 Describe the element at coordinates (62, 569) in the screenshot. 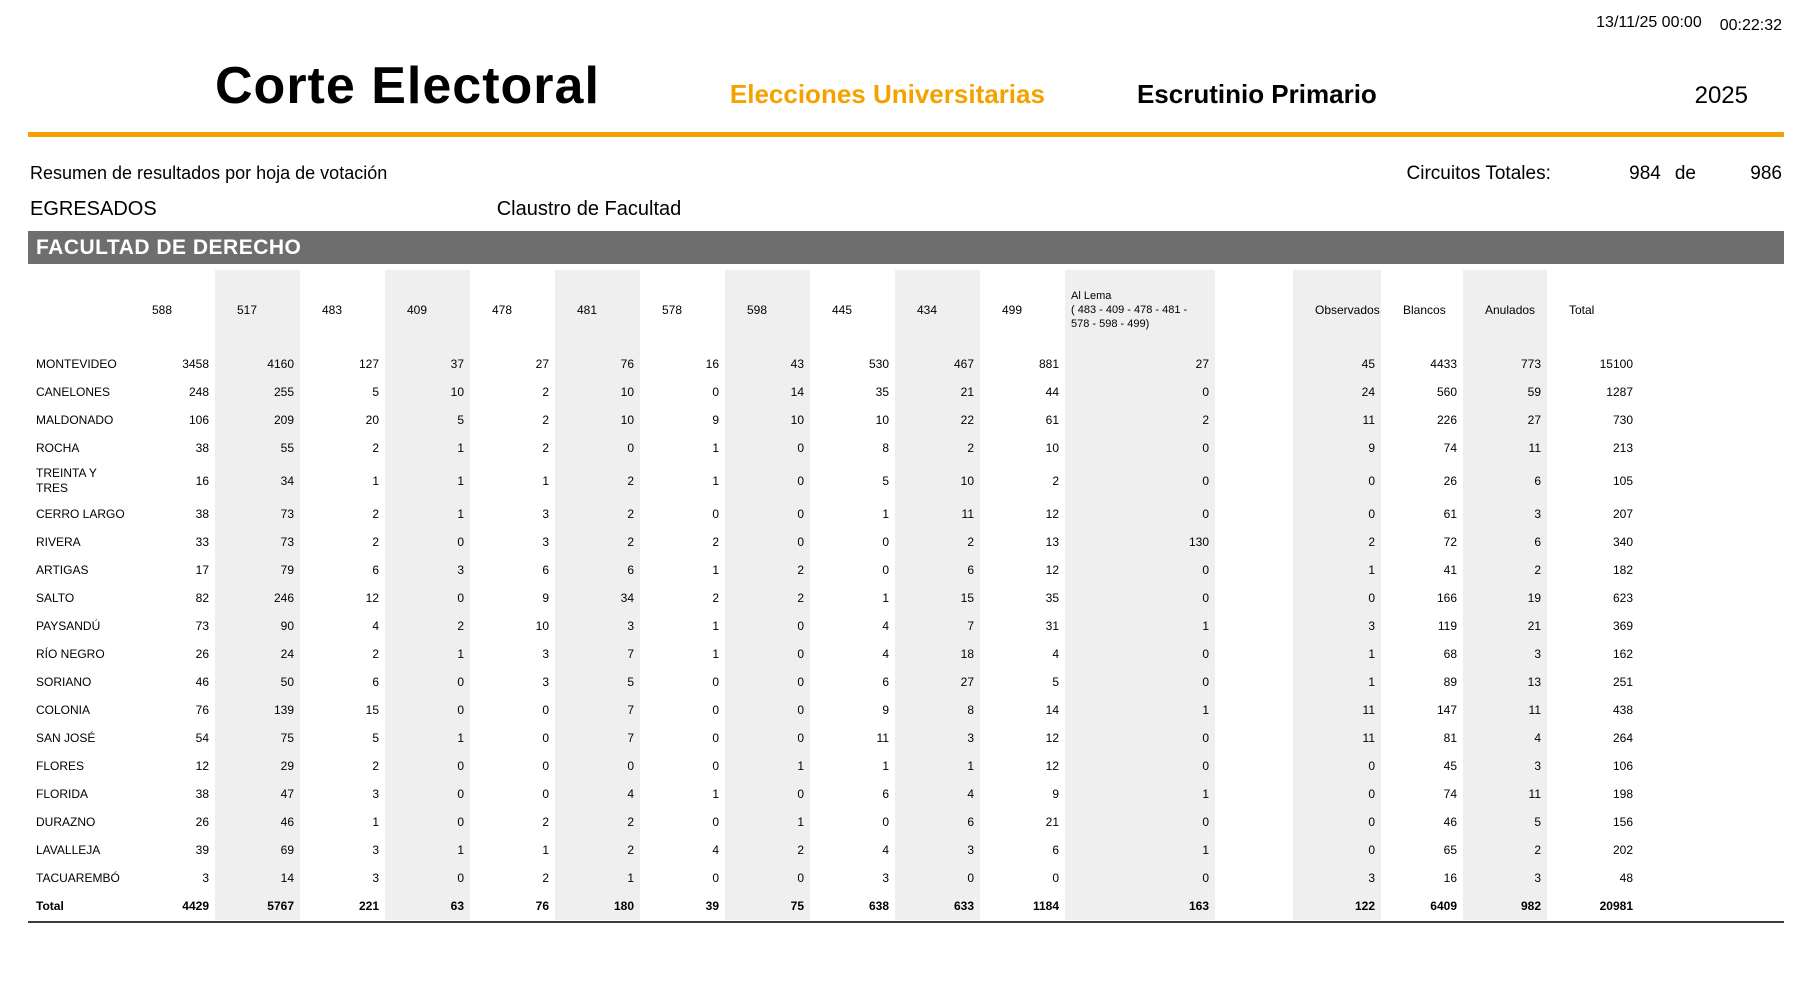

I see `department-name: ARTIGAS` at that location.